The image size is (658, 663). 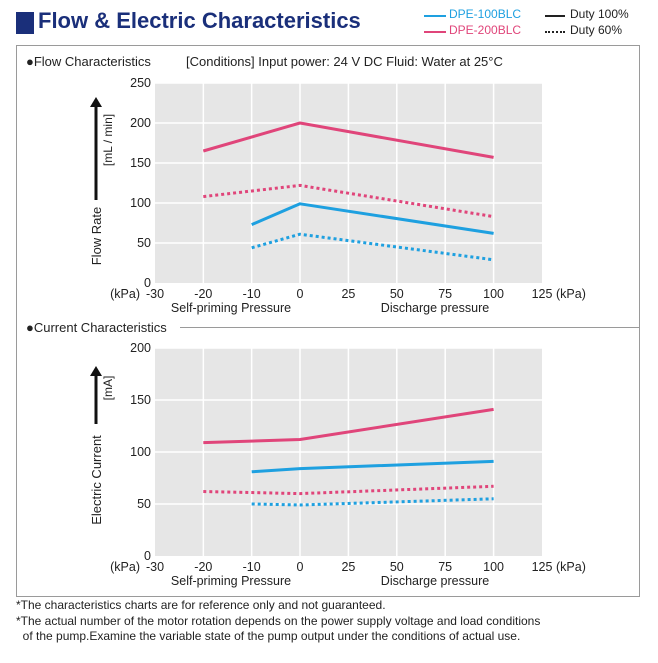 What do you see at coordinates (485, 30) in the screenshot?
I see `legend-label-dpe200: DPE-200BLC` at bounding box center [485, 30].